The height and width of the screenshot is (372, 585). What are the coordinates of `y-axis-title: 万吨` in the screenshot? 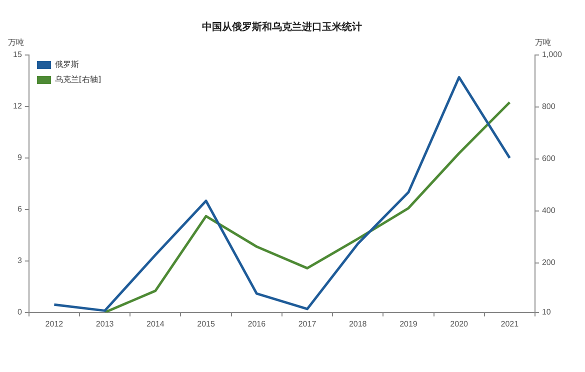 It's located at (16, 42).